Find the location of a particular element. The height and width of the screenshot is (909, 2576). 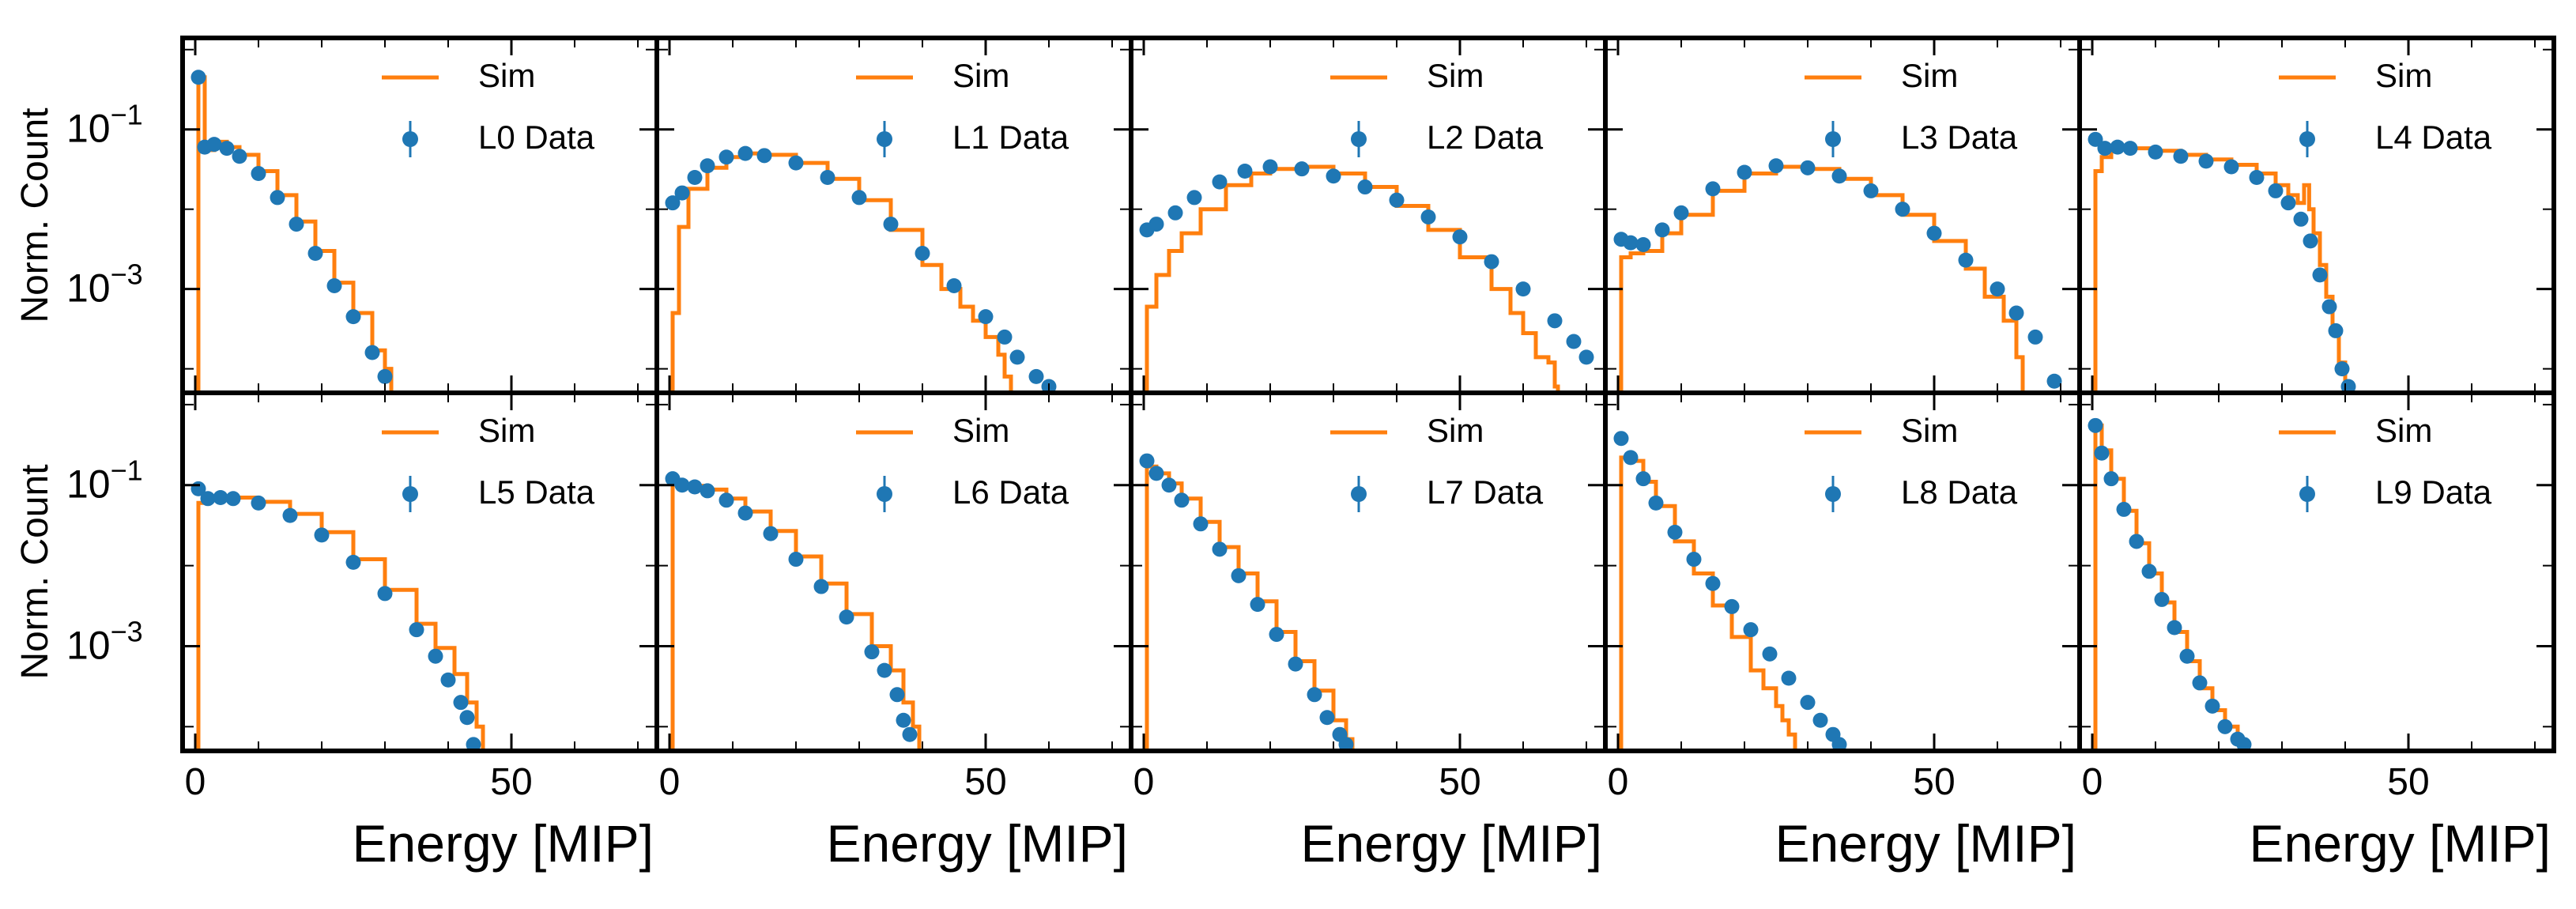

y-tick-exponent: −1 is located at coordinates (127, 471).